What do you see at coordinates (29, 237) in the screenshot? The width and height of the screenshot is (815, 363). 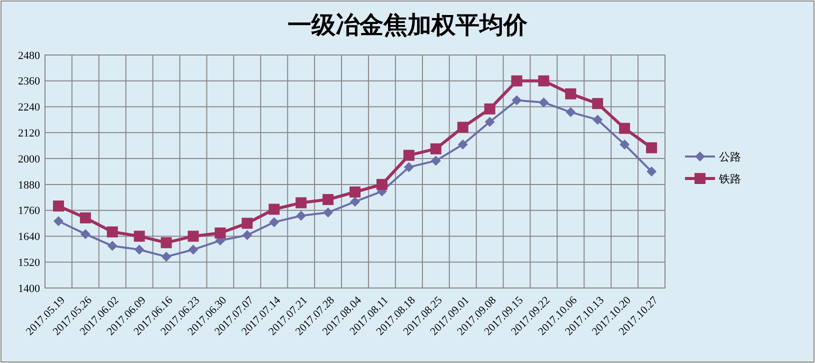 I see `y-tick-label: 1640` at bounding box center [29, 237].